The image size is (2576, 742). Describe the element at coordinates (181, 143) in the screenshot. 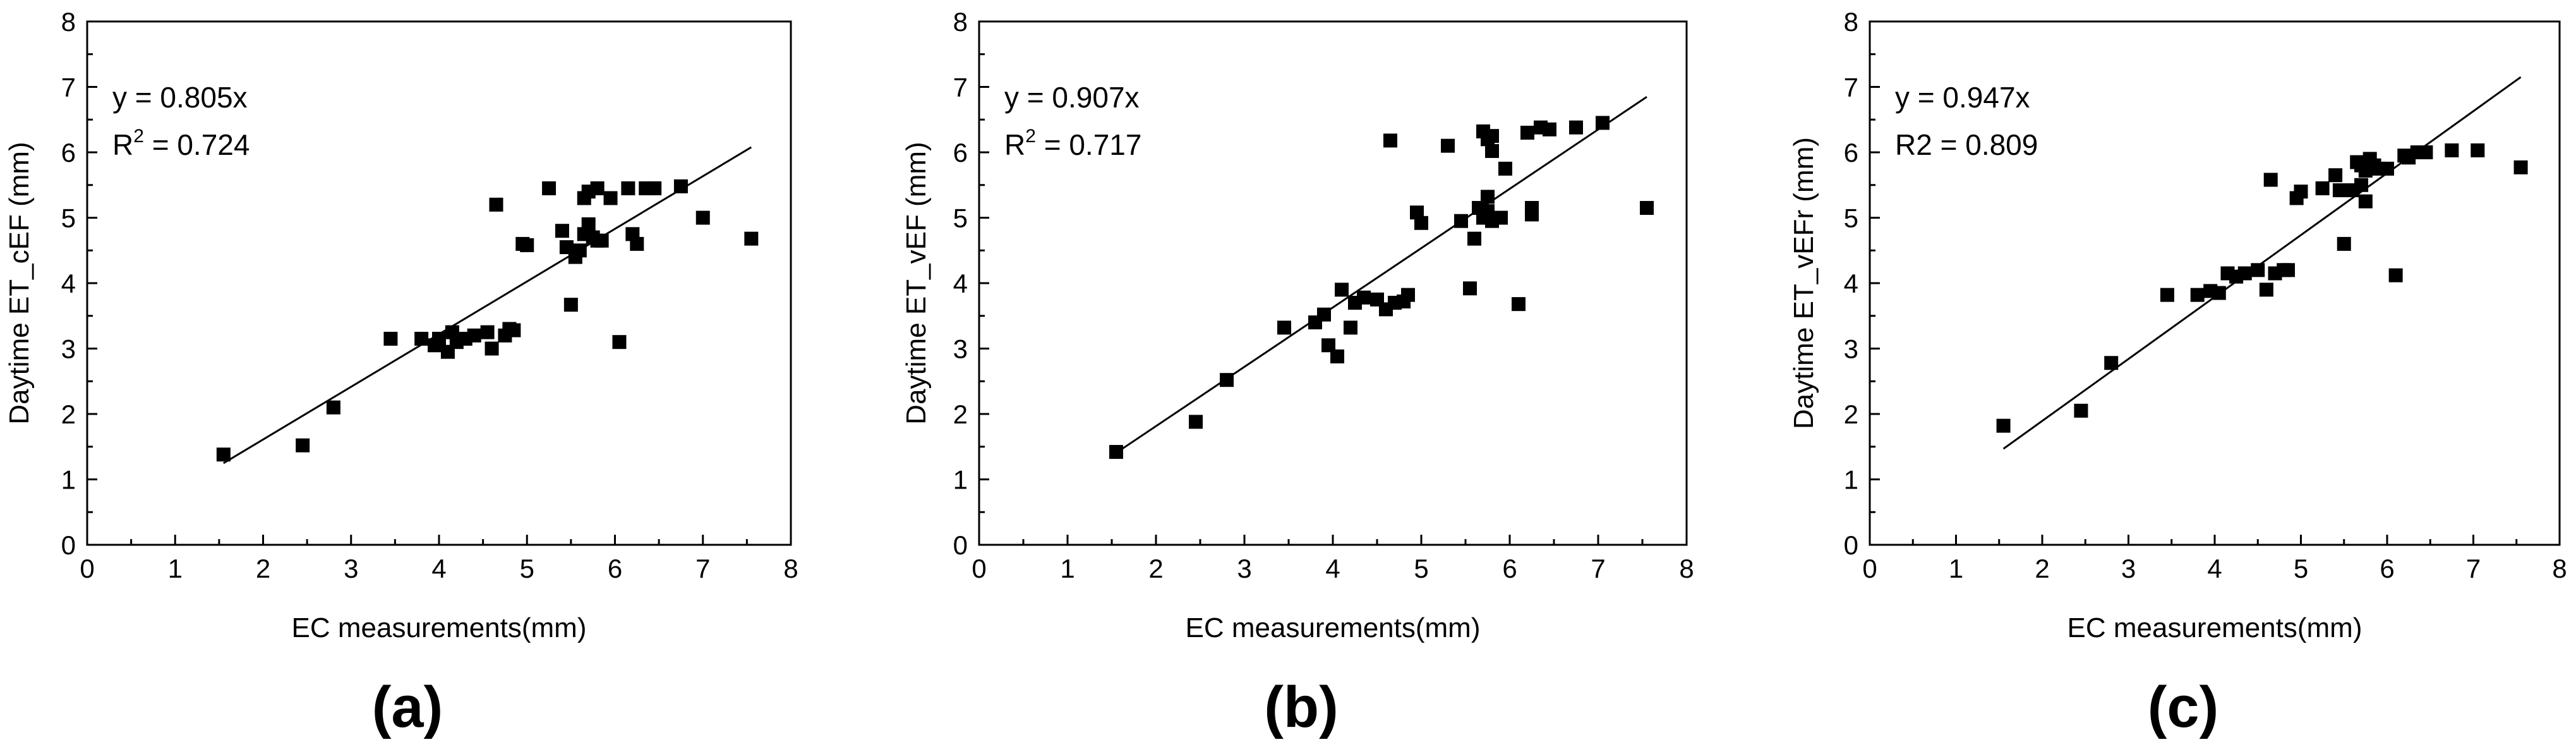

I see `r-squared-label: R2 = 0.724` at that location.